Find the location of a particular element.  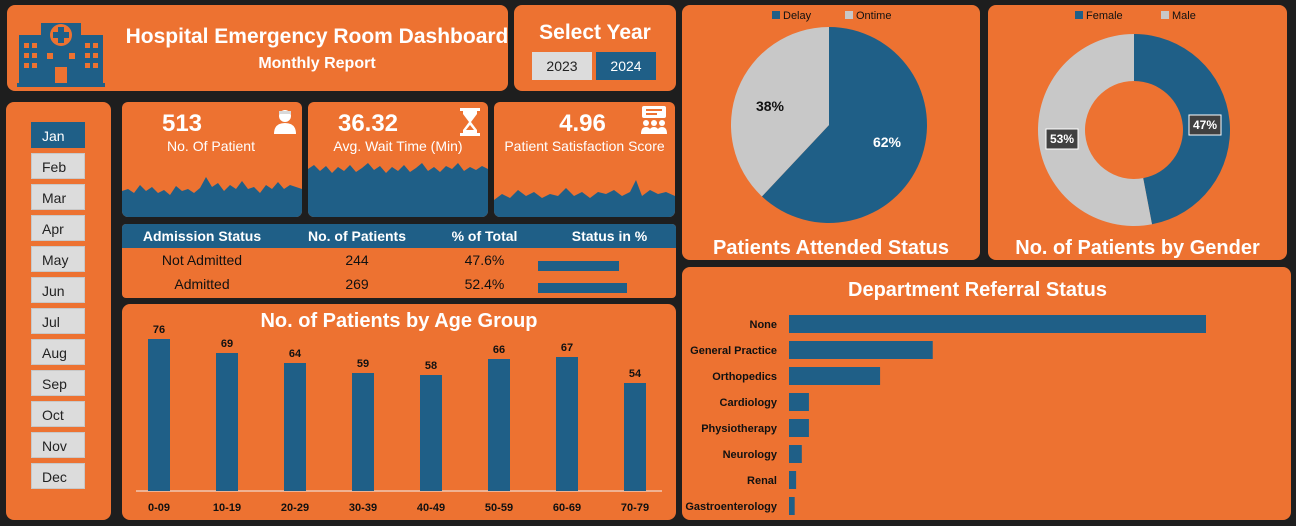

data-label-box is located at coordinates (1062, 139).